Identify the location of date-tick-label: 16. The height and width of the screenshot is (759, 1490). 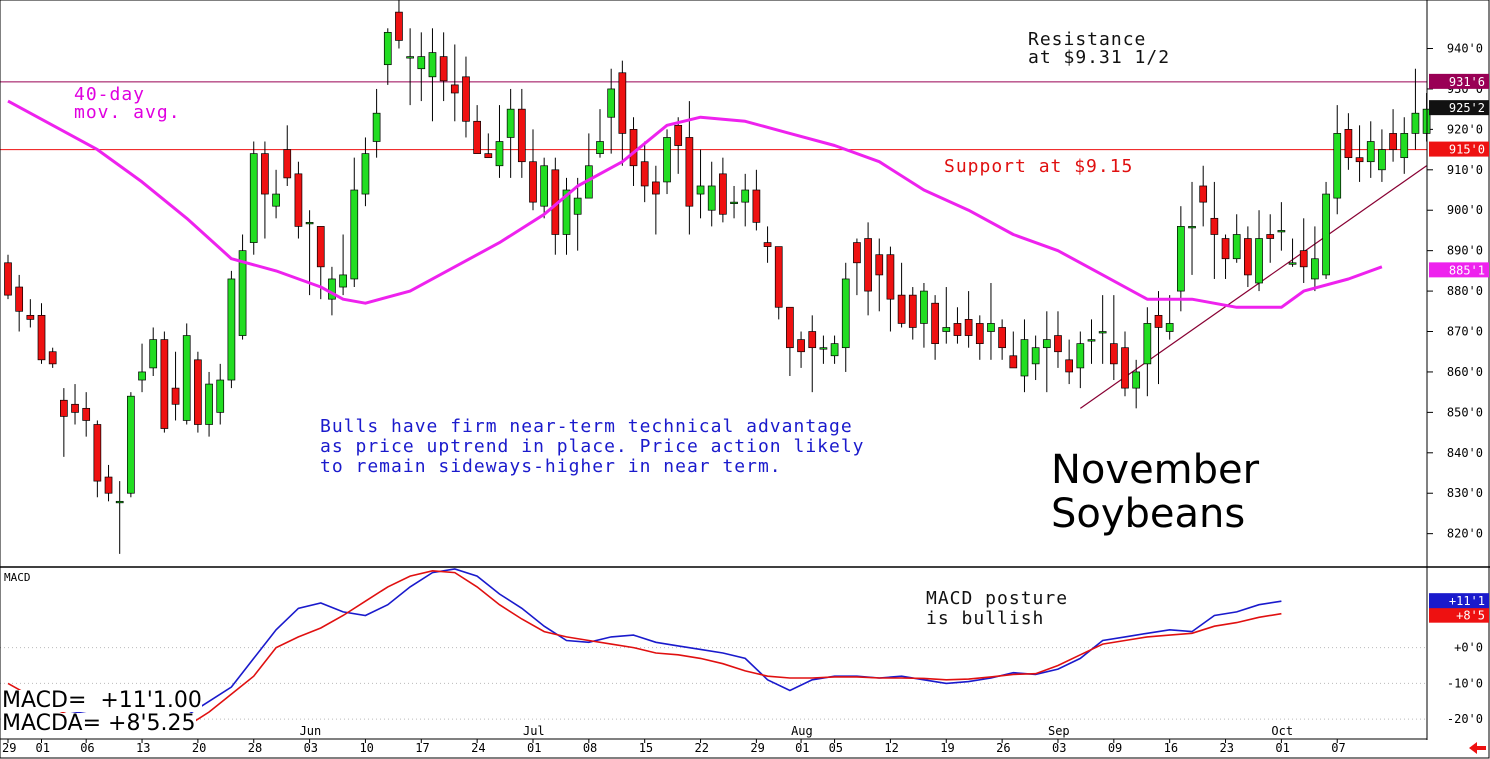
(1171, 748).